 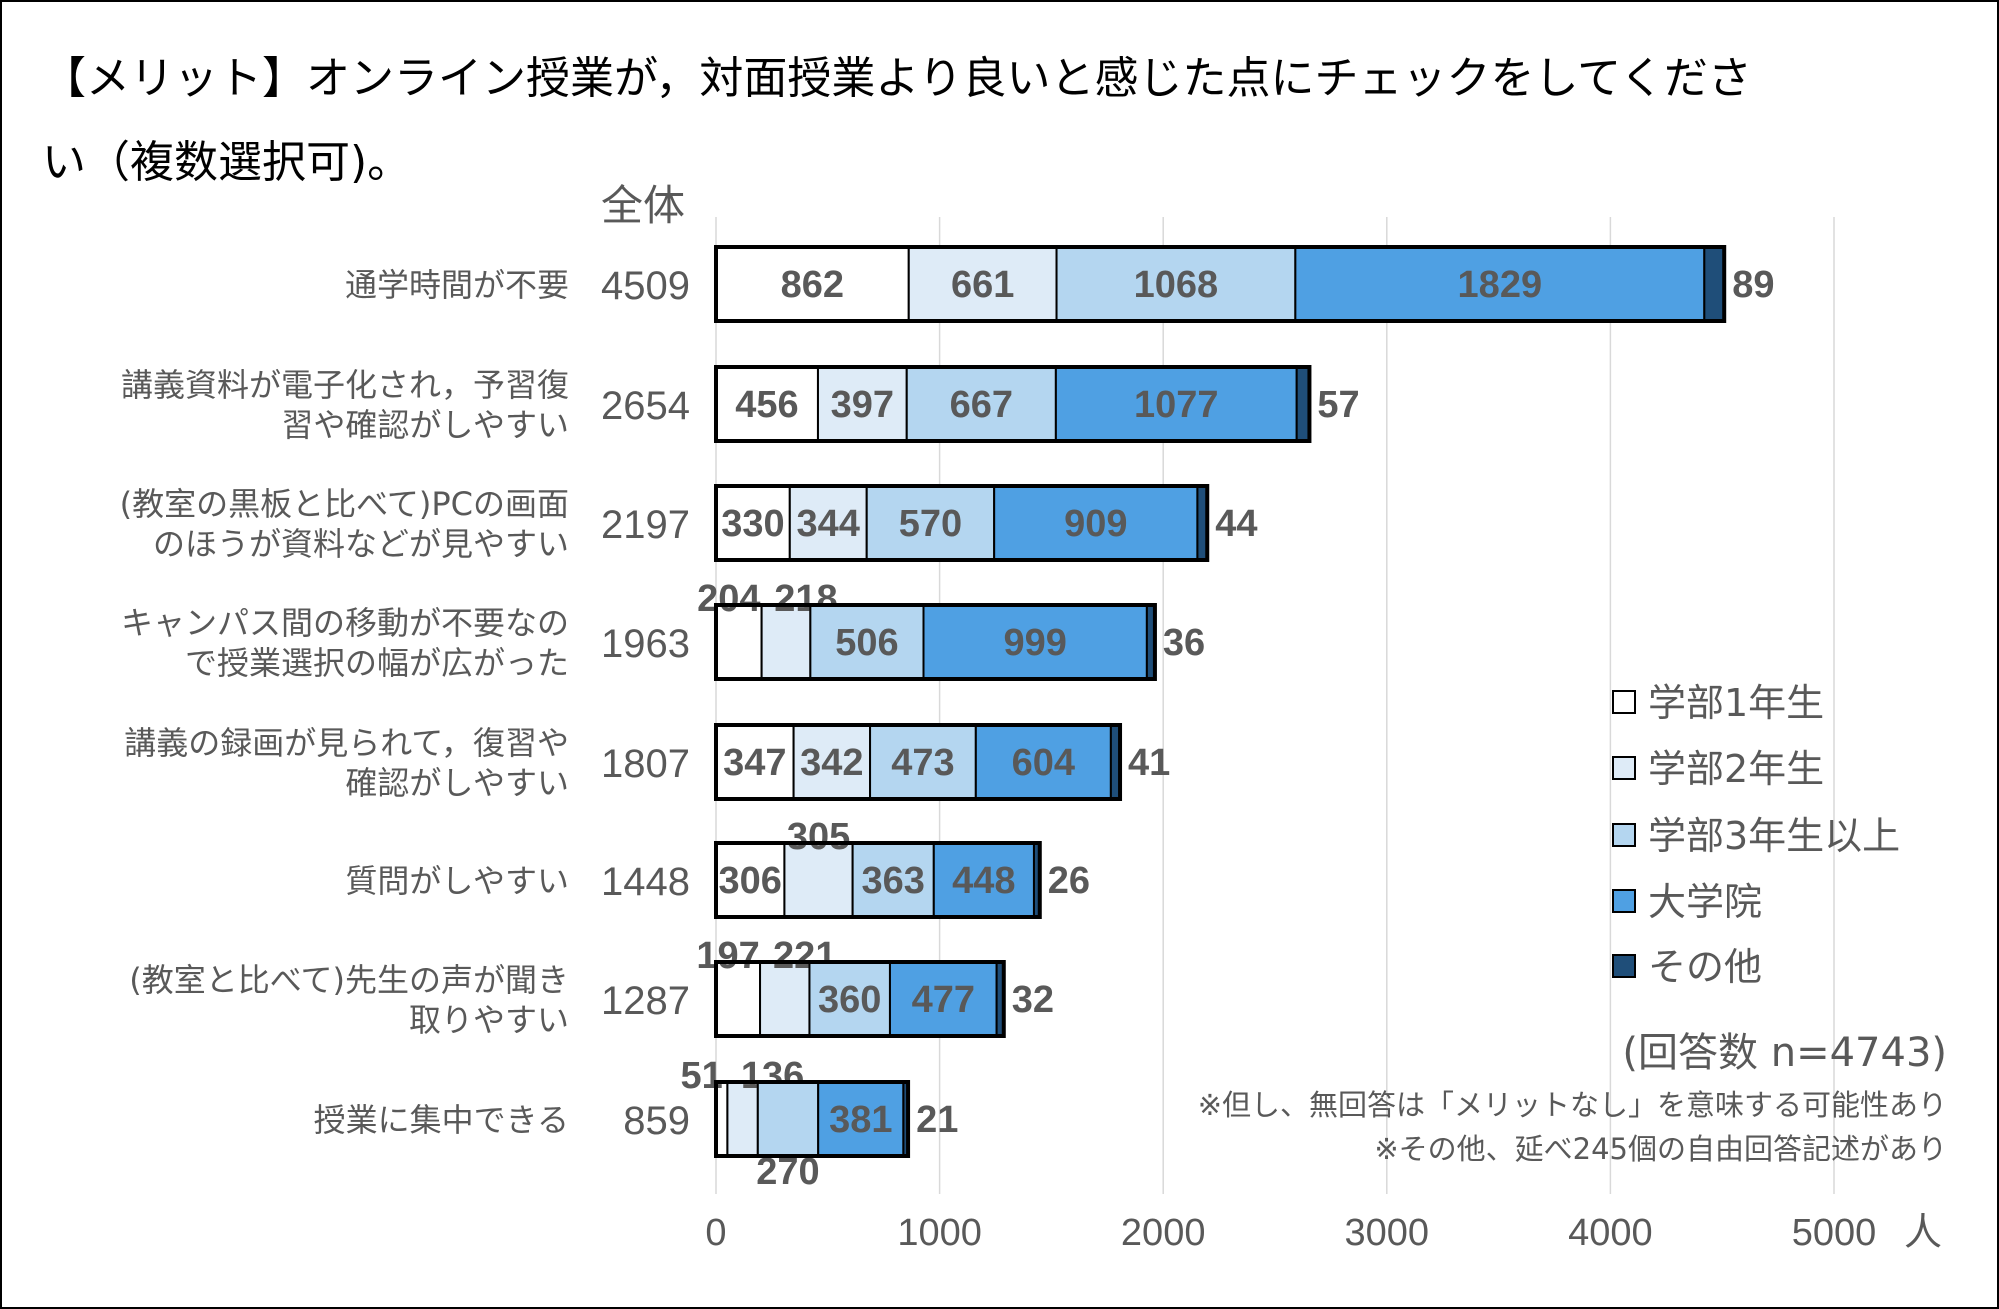 What do you see at coordinates (1033, 1000) in the screenshot?
I see `data-label: 32` at bounding box center [1033, 1000].